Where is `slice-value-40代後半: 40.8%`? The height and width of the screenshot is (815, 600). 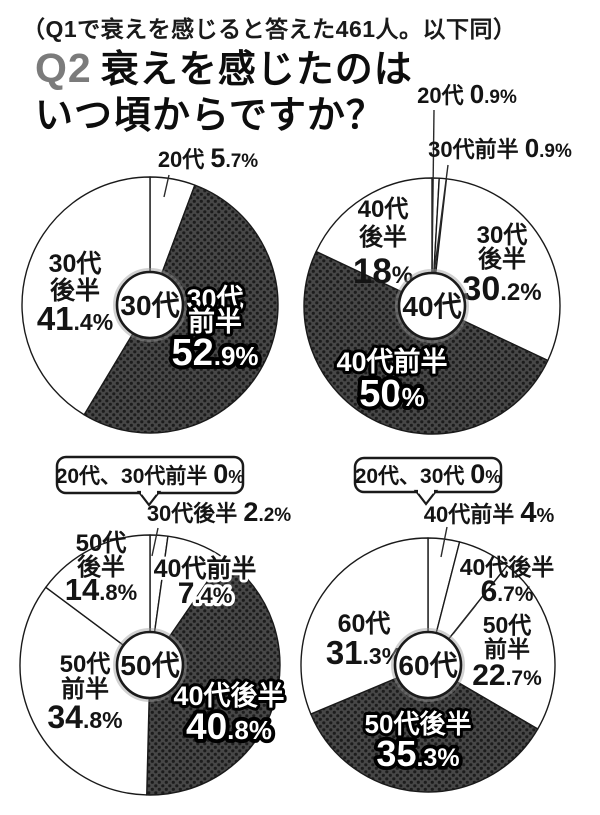
slice-value-40代後半: 40.8% is located at coordinates (229, 726).